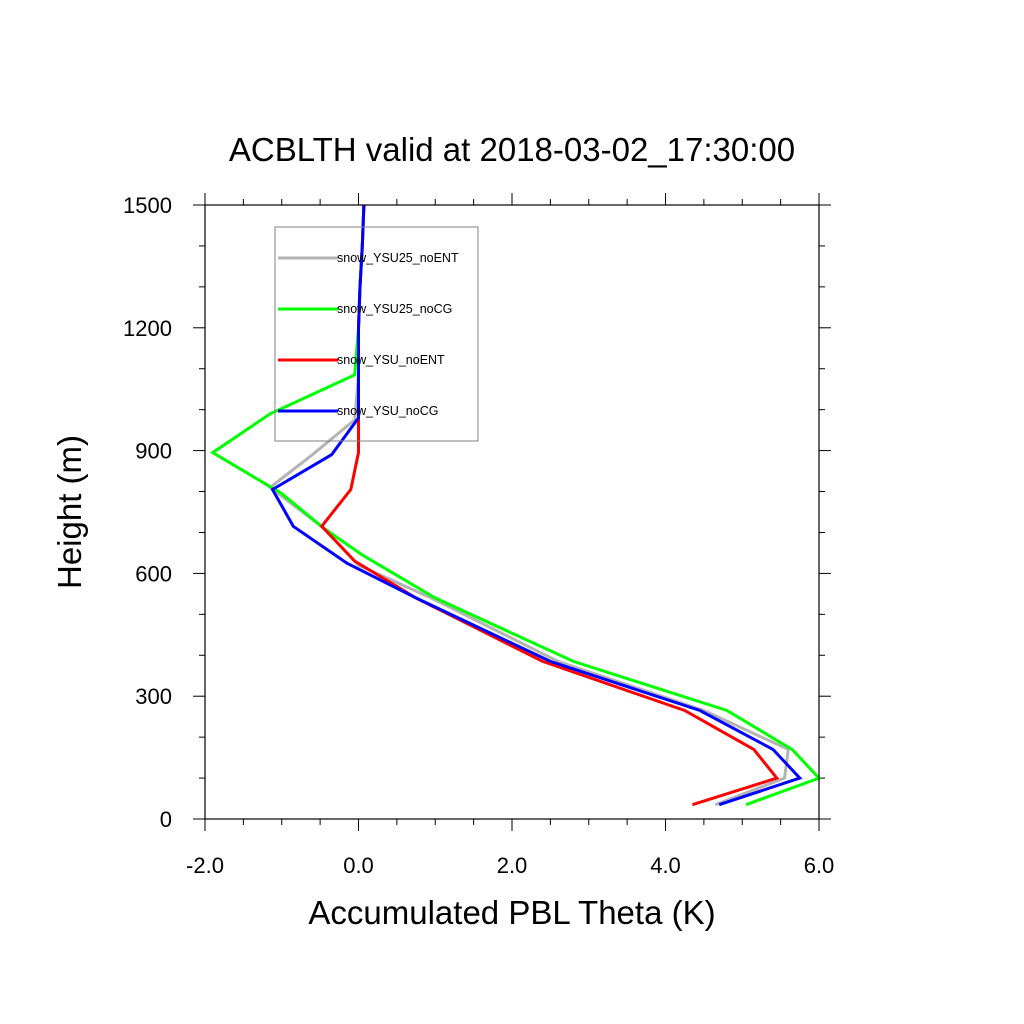 The height and width of the screenshot is (1024, 1024). What do you see at coordinates (387, 411) in the screenshot?
I see `legend-entry: snow_YSU_noCG` at bounding box center [387, 411].